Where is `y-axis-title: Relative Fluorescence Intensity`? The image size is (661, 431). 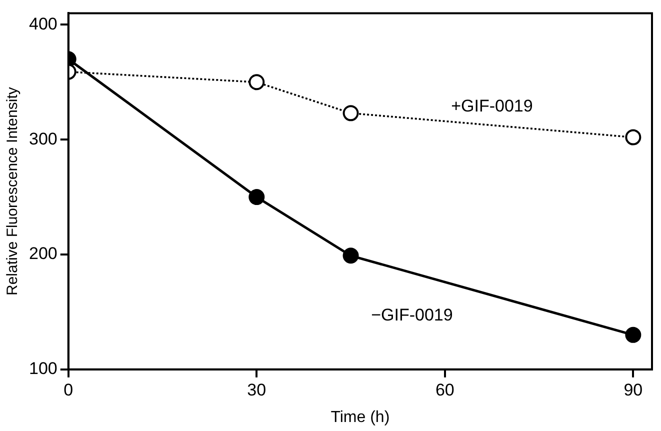
y-axis-title: Relative Fluorescence Intensity is located at coordinates (13, 191).